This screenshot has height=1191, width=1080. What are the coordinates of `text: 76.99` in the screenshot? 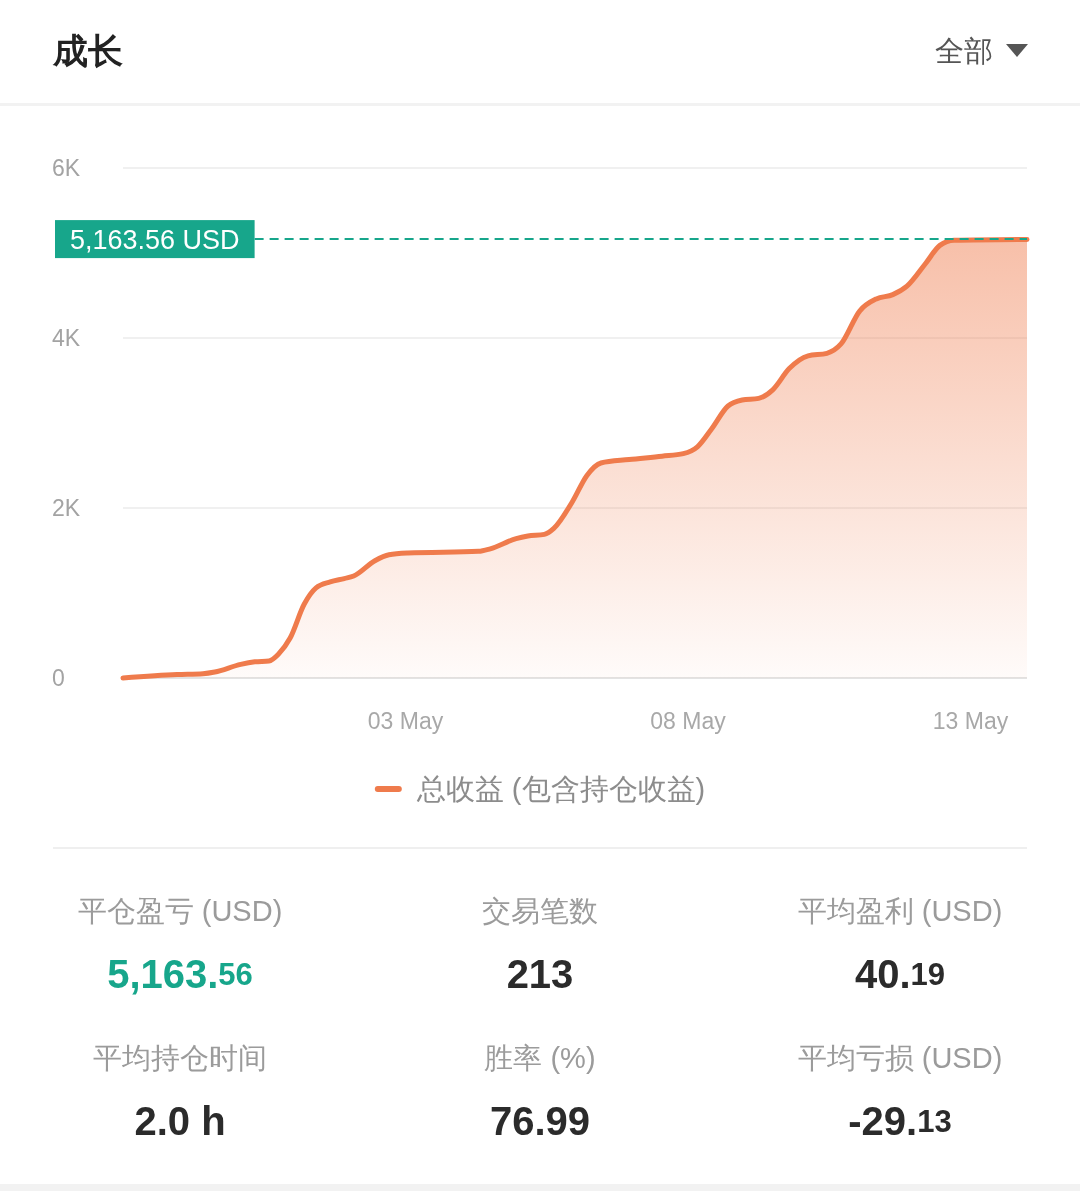 It's located at (540, 1121).